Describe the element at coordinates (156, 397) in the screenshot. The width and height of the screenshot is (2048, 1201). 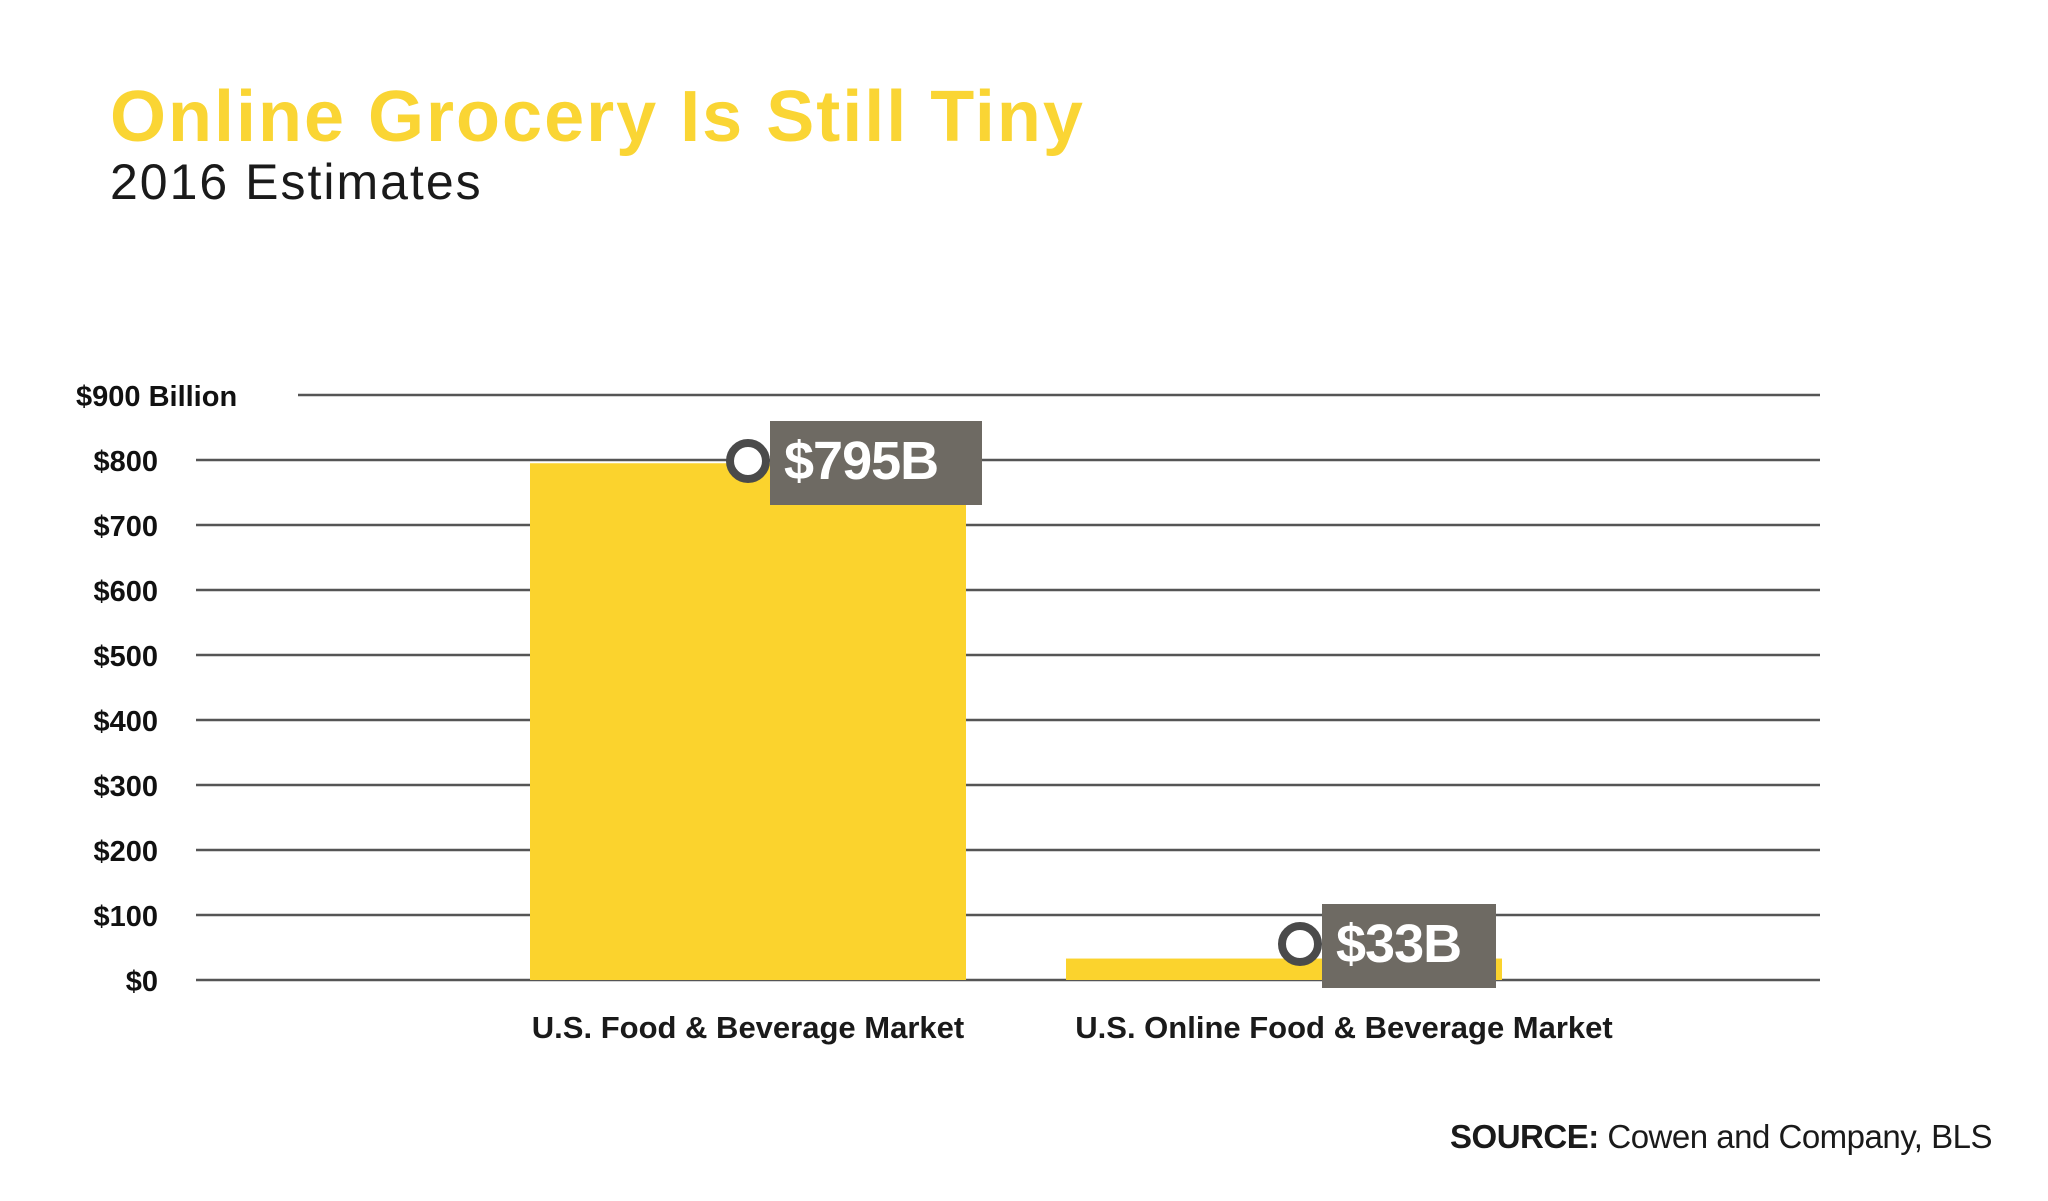
I see `y-tick-label: $900 Billion` at that location.